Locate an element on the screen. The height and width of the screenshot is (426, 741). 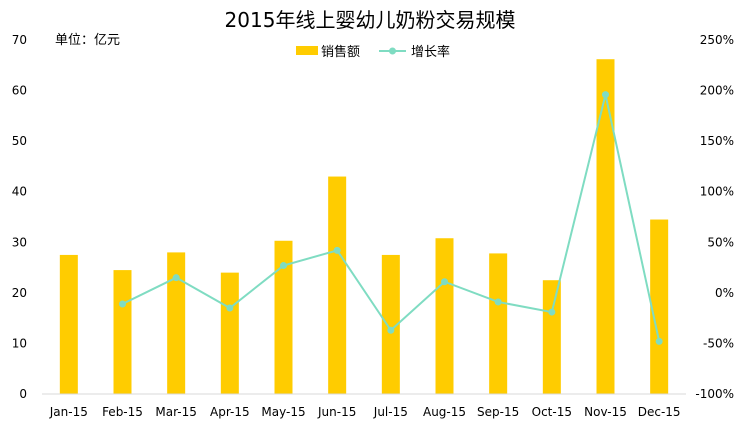
x-axis-tick-label: Mar-15 is located at coordinates (175, 412).